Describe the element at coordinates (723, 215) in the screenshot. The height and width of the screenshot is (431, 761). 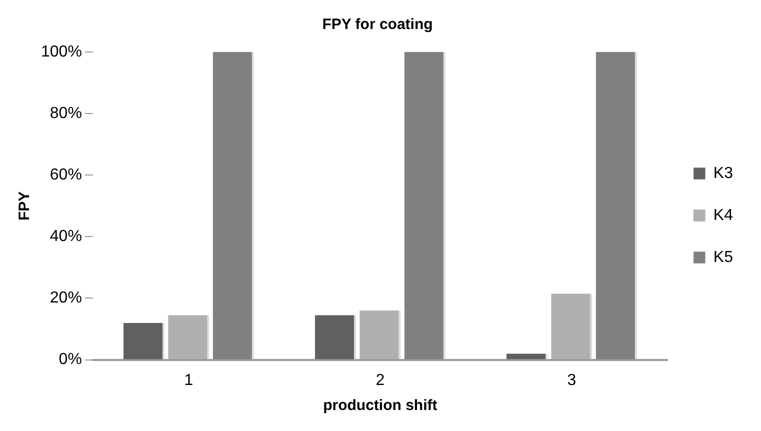
I see `legend-label: K4` at that location.